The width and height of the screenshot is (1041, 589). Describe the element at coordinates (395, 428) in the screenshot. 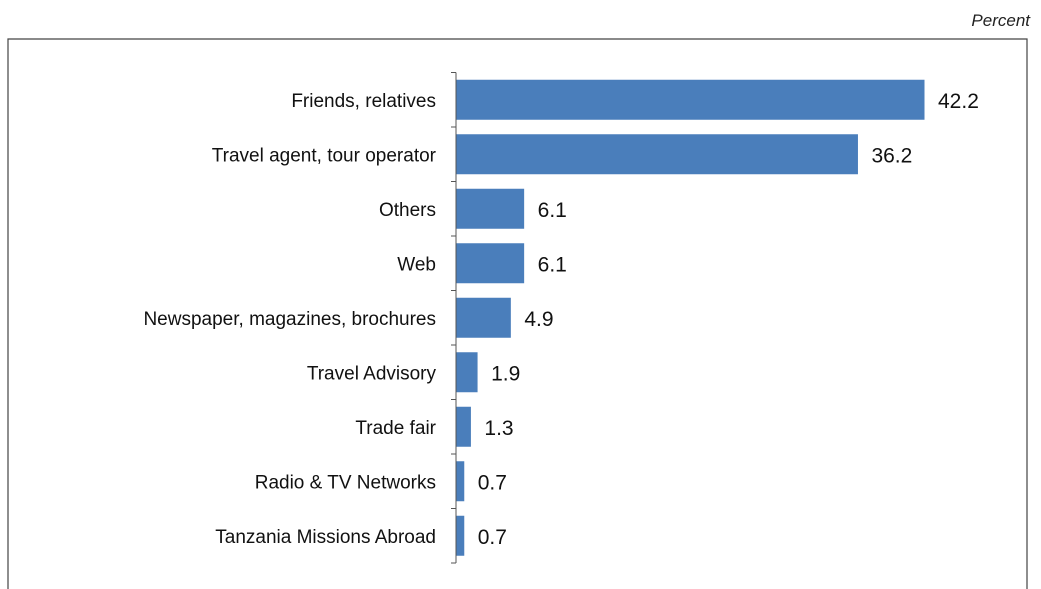

I see `category-label: Trade fair` at that location.